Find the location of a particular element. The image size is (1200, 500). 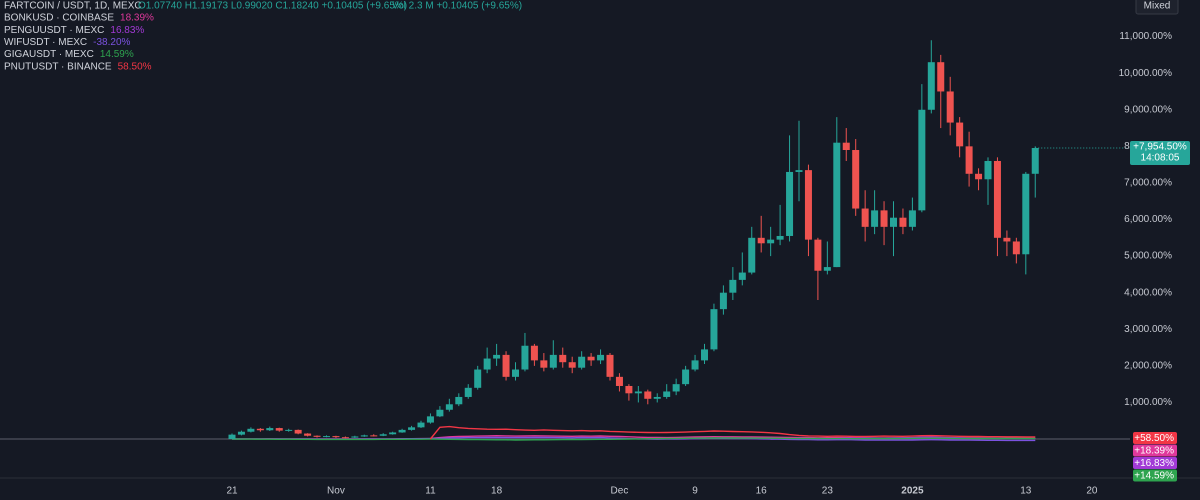

legend-value: 58.50% is located at coordinates (135, 66).